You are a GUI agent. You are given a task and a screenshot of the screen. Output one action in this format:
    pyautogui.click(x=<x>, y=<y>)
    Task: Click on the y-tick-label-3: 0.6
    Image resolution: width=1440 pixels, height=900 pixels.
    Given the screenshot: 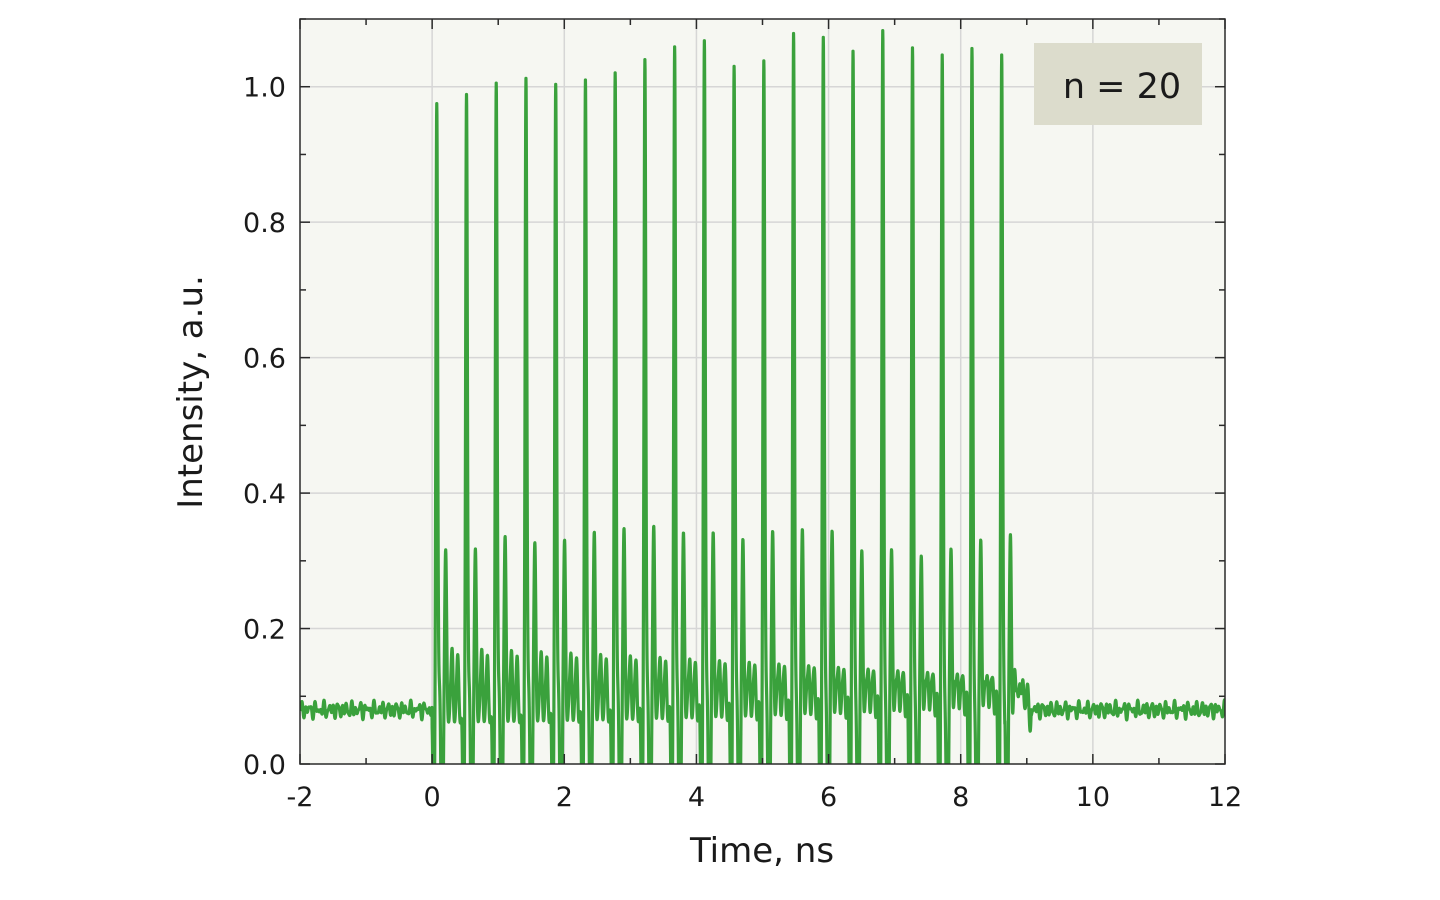 What is the action you would take?
    pyautogui.click(x=264, y=359)
    